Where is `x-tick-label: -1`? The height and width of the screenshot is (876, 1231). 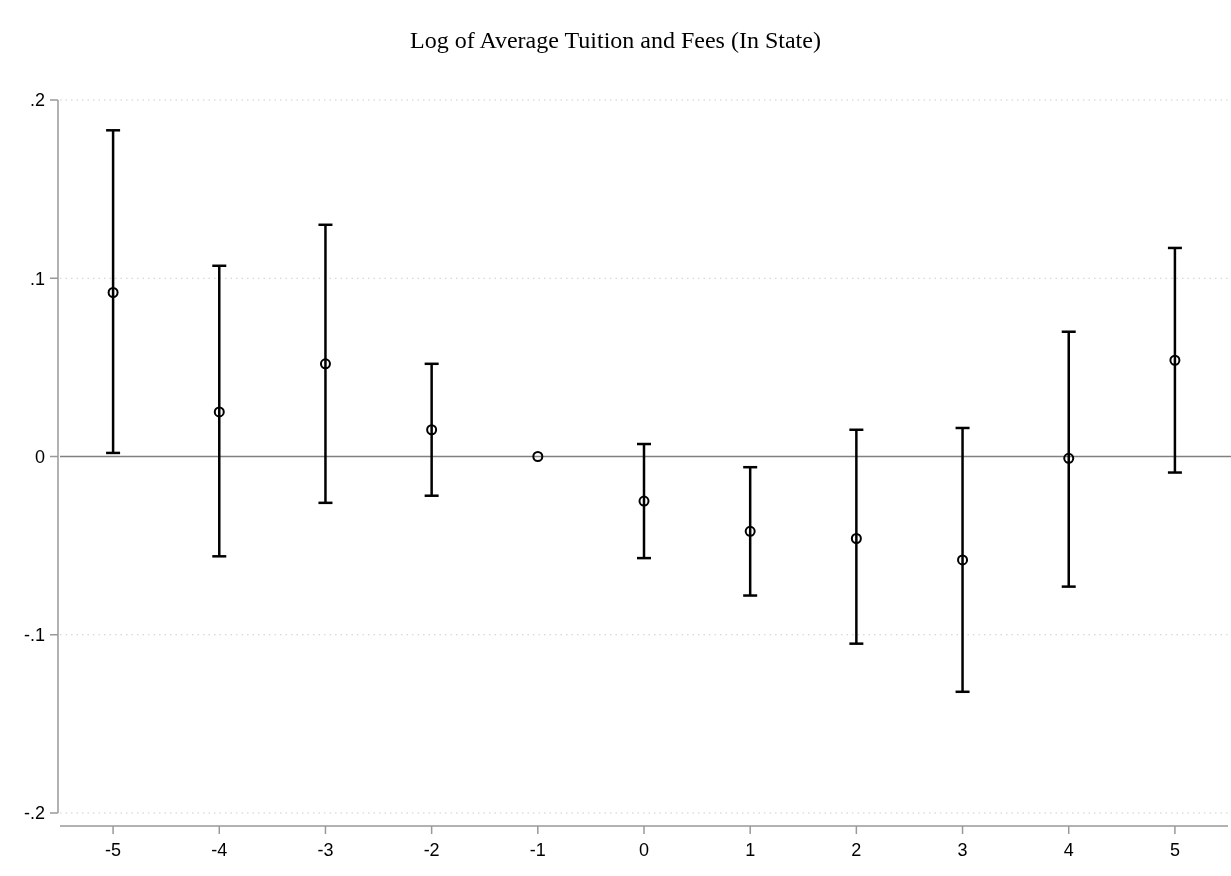
x-tick-label: -1 is located at coordinates (537, 850).